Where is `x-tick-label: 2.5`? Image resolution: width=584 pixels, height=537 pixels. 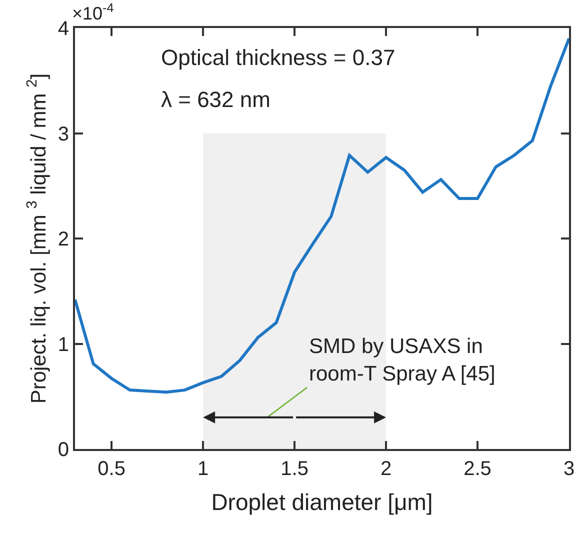 x-tick-label: 2.5 is located at coordinates (478, 469).